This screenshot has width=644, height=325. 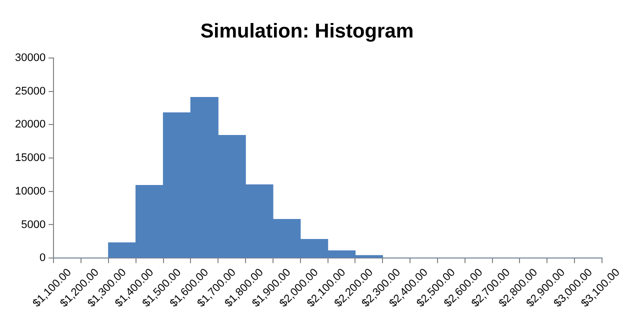 I want to click on y-tick-label: 25000, so click(x=30, y=91).